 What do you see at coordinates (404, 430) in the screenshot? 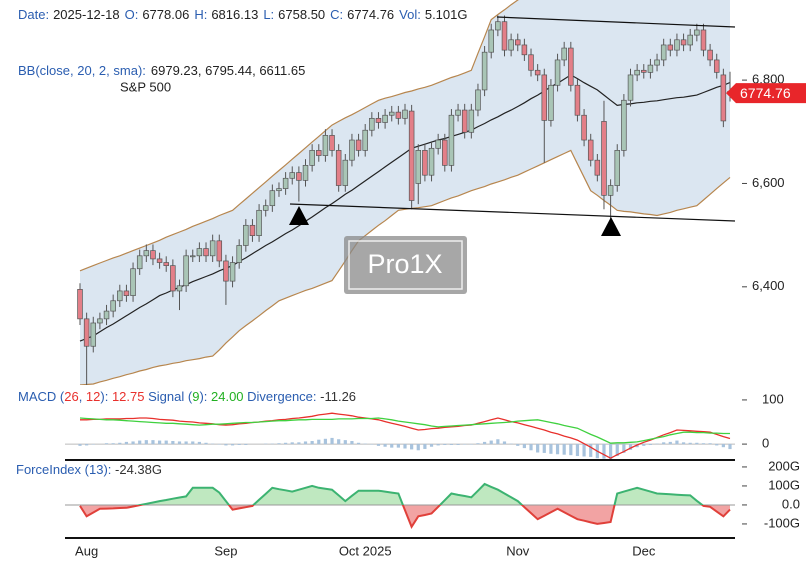
I see `macd-line` at bounding box center [404, 430].